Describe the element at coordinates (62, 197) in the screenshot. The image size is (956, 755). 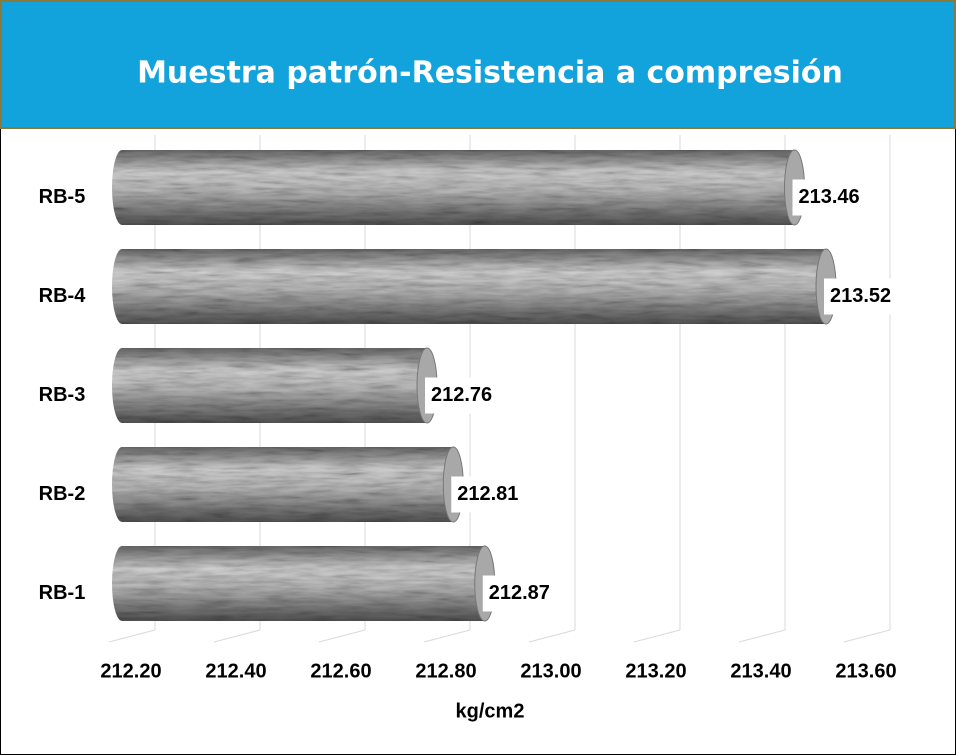
I see `y-tick-label: RB-5` at that location.